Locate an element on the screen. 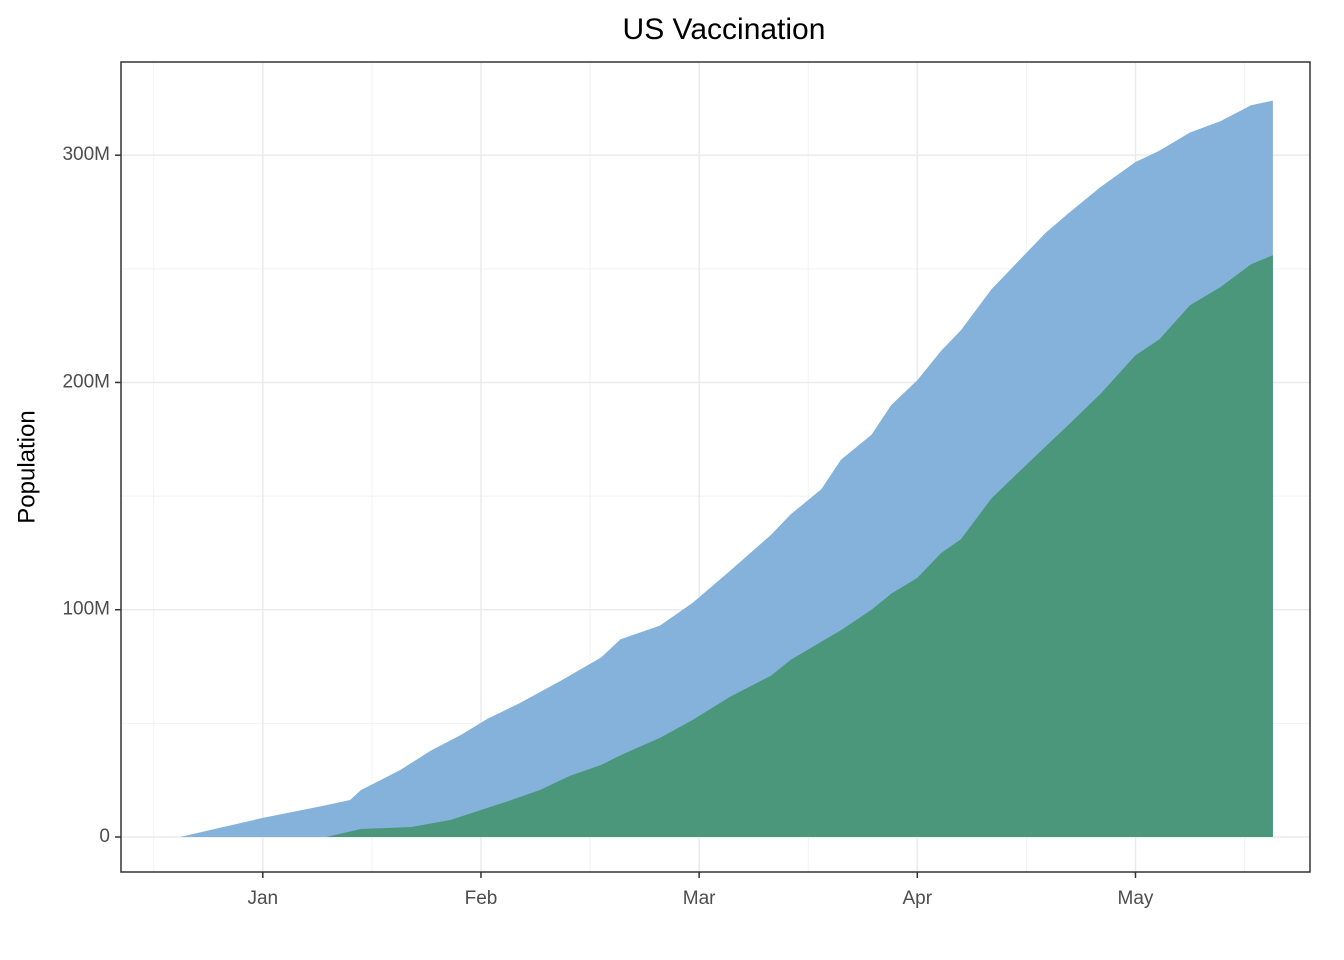 This screenshot has height=960, width=1344. x-tick-label: Jan is located at coordinates (262, 898).